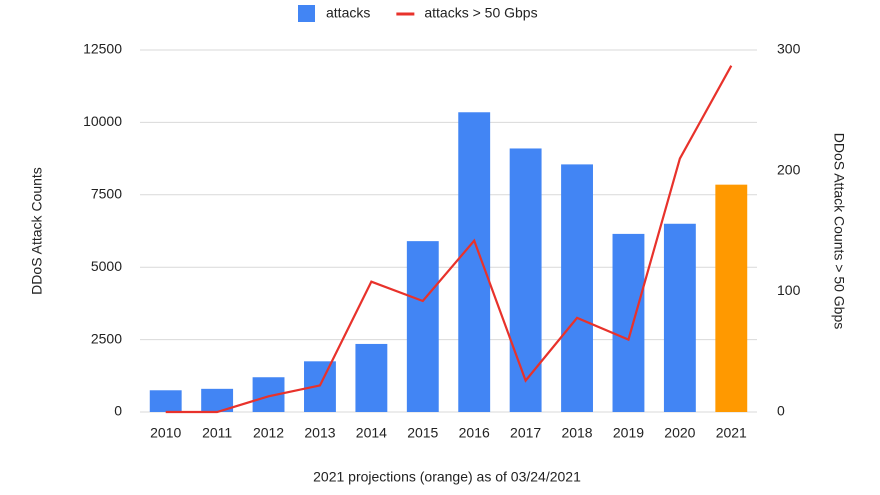 Image resolution: width=880 pixels, height=495 pixels. What do you see at coordinates (789, 49) in the screenshot?
I see `y2-tick-label: 300` at bounding box center [789, 49].